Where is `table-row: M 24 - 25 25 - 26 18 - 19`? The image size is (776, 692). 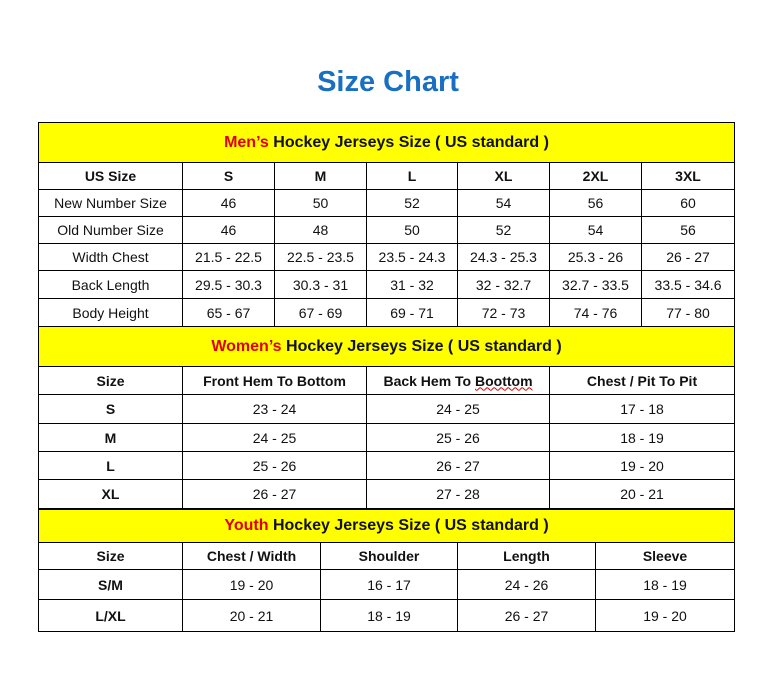 table-row: M 24 - 25 25 - 26 18 - 19 is located at coordinates (387, 437).